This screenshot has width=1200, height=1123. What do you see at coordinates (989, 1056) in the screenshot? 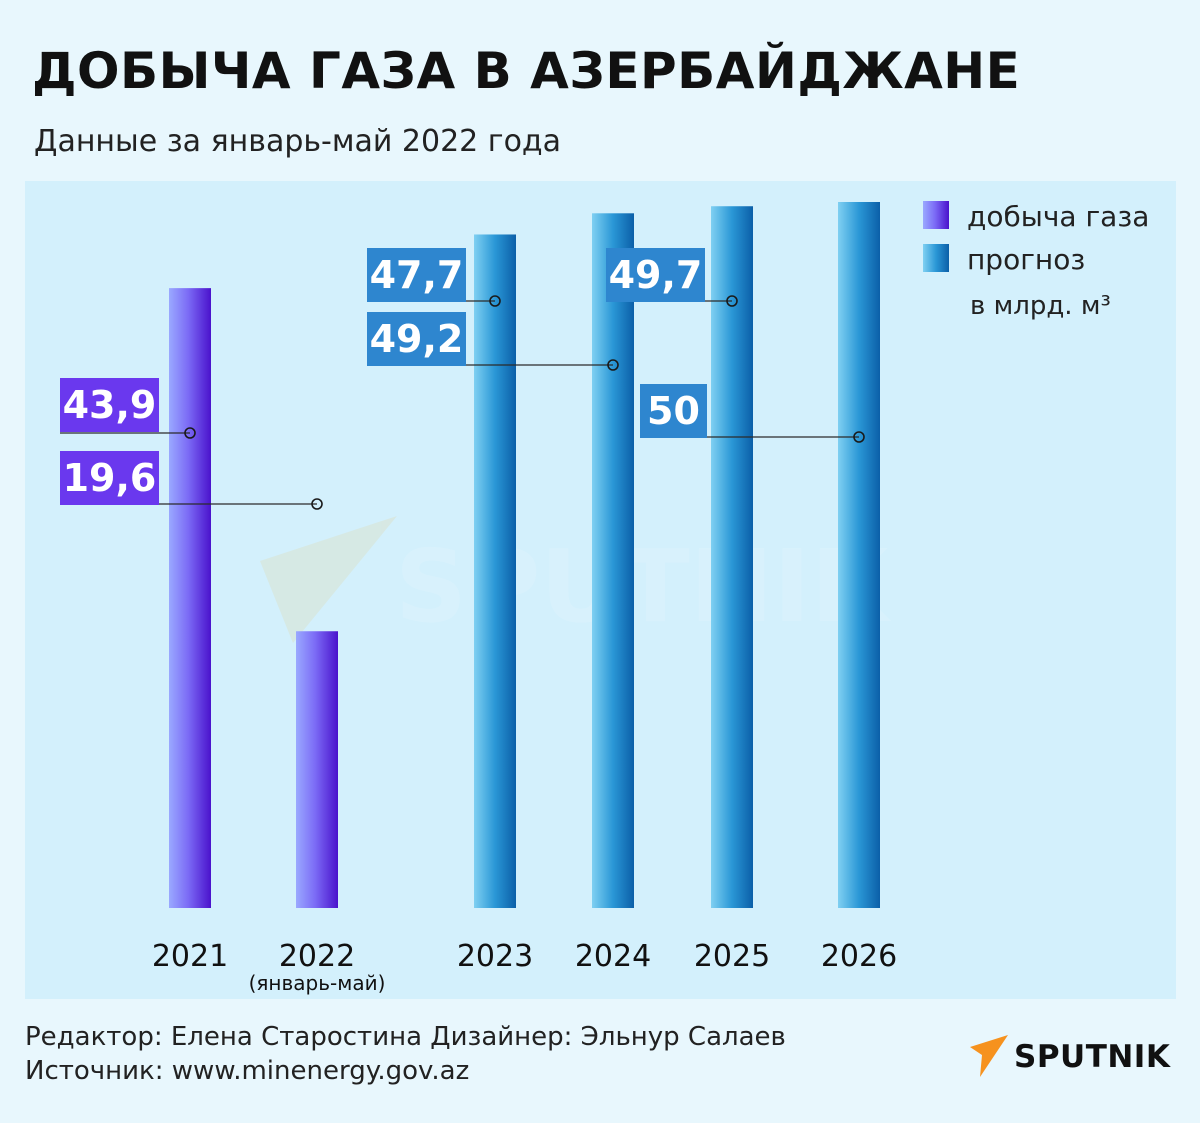
I see `sputnik-arrow-icon` at bounding box center [989, 1056].